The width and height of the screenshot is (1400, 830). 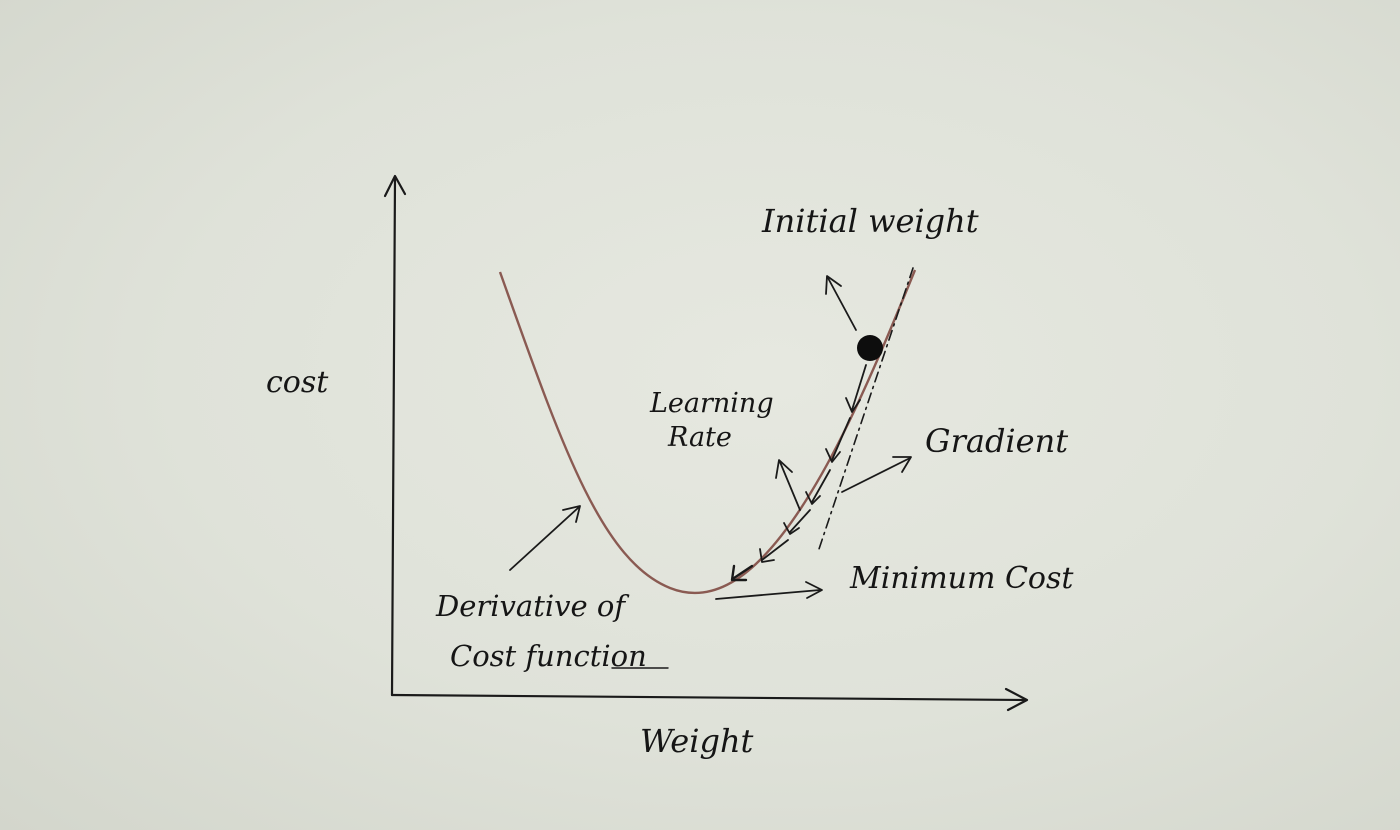 I want to click on learning-step-arrows, so click(x=798, y=473).